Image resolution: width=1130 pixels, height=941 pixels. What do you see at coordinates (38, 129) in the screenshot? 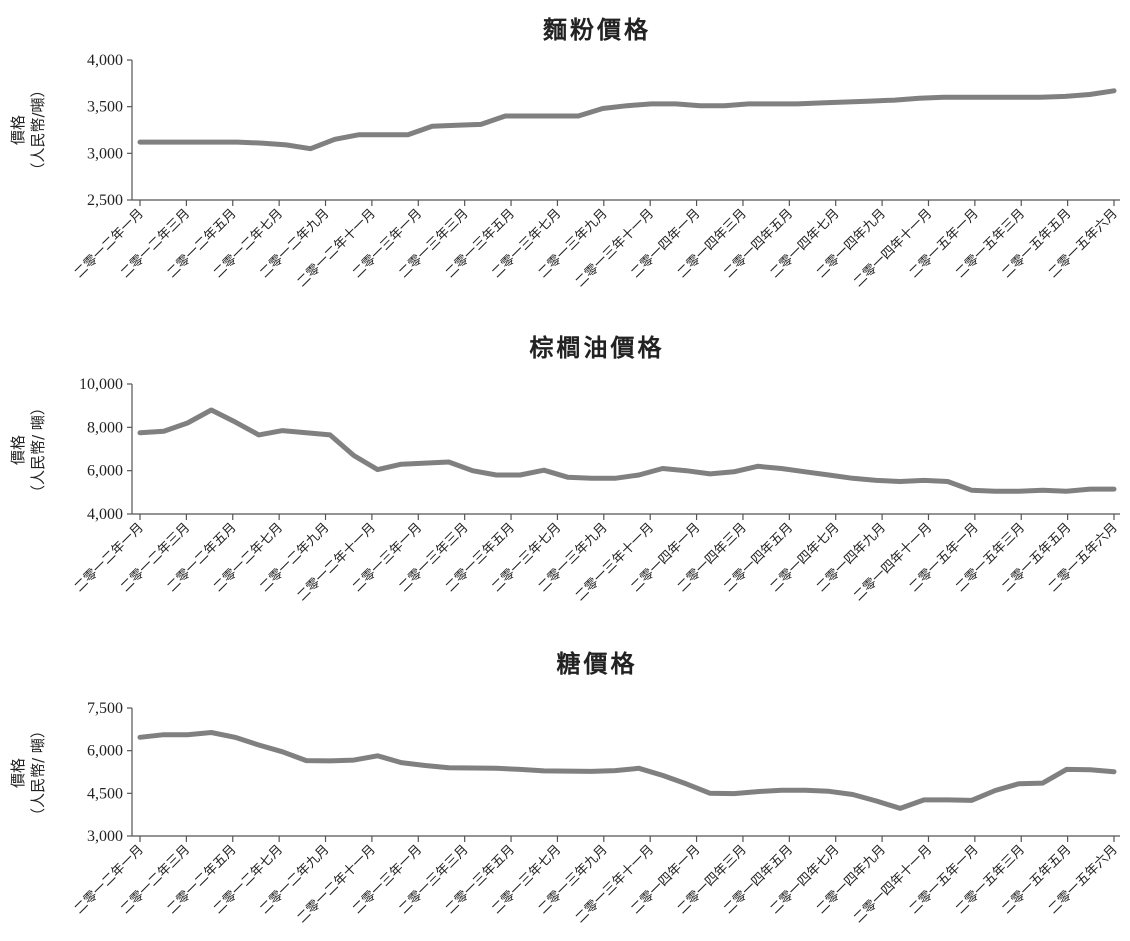
I see `y-axis-label-line2: （人民幣/噸）` at bounding box center [38, 129].